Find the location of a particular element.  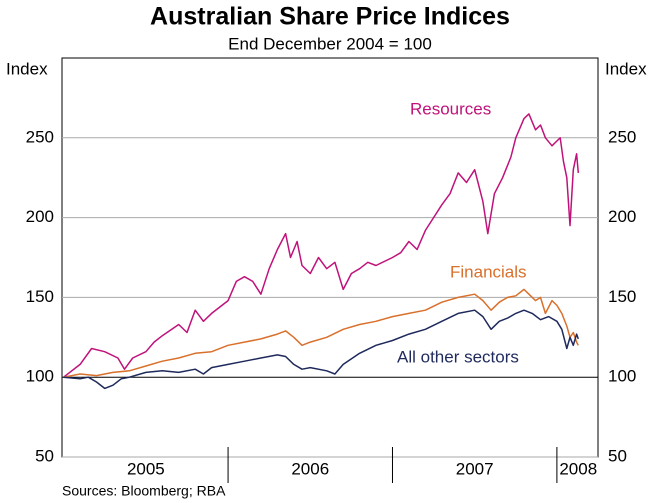

source-note: Sources: Bloomberg; RBA is located at coordinates (144, 491).